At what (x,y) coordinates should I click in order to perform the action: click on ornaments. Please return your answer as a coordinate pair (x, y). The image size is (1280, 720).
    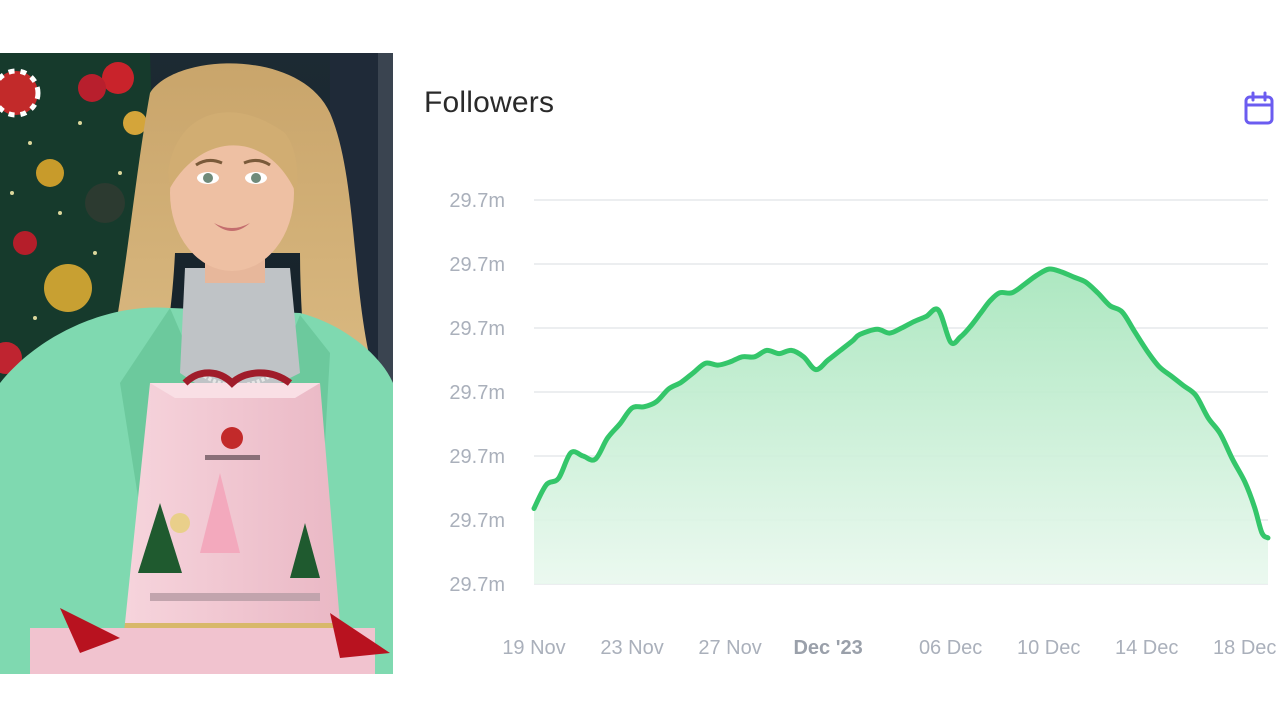
    Looking at the image, I should click on (73, 218).